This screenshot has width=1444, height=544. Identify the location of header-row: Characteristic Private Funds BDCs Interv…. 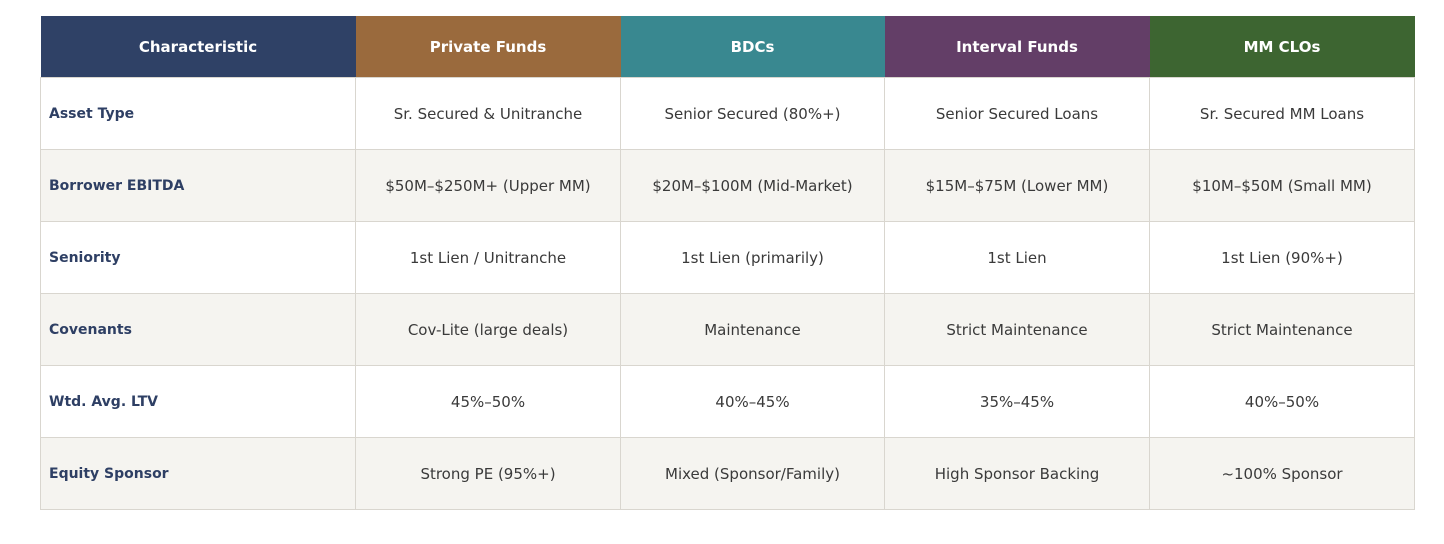
(727, 47).